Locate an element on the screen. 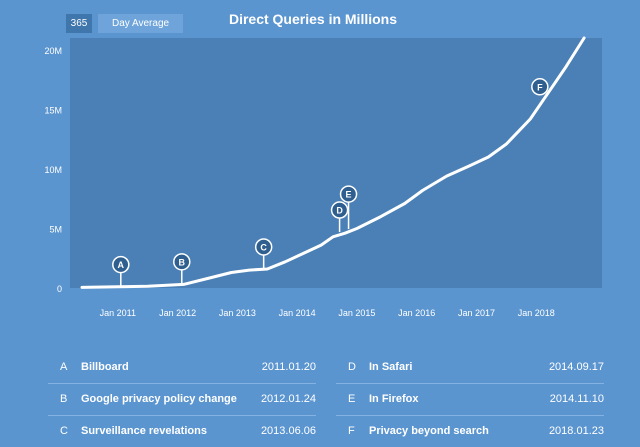  legend-date: 2012.01.24 is located at coordinates (288, 399).